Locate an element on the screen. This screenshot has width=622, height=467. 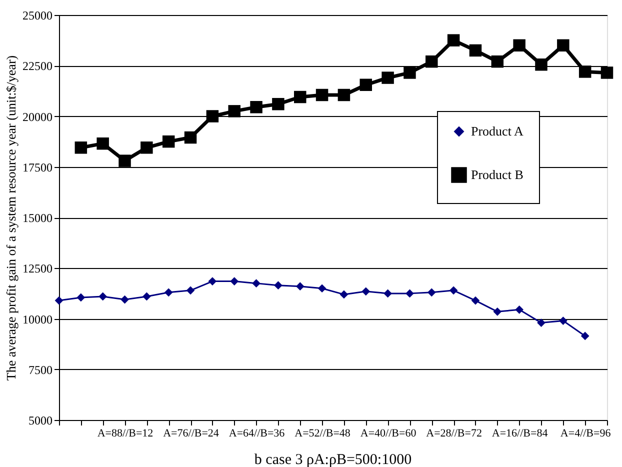
y-tick-label: 25000 is located at coordinates (37, 15).